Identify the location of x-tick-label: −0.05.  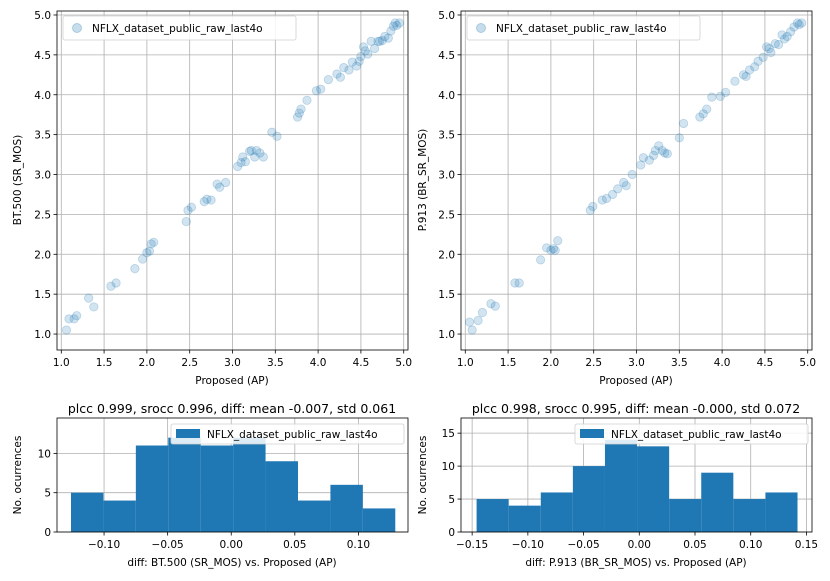
(168, 545).